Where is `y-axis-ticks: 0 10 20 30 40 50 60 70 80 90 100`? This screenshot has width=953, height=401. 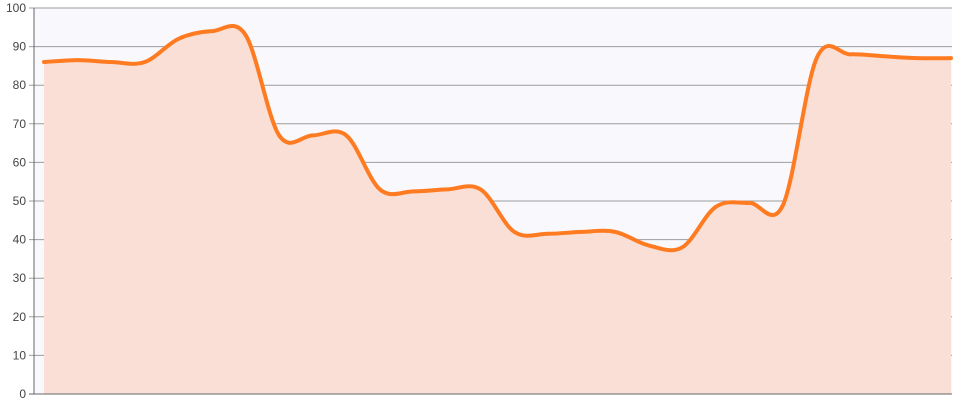
y-axis-ticks: 0 10 20 30 40 50 60 70 80 90 100 is located at coordinates (16, 201).